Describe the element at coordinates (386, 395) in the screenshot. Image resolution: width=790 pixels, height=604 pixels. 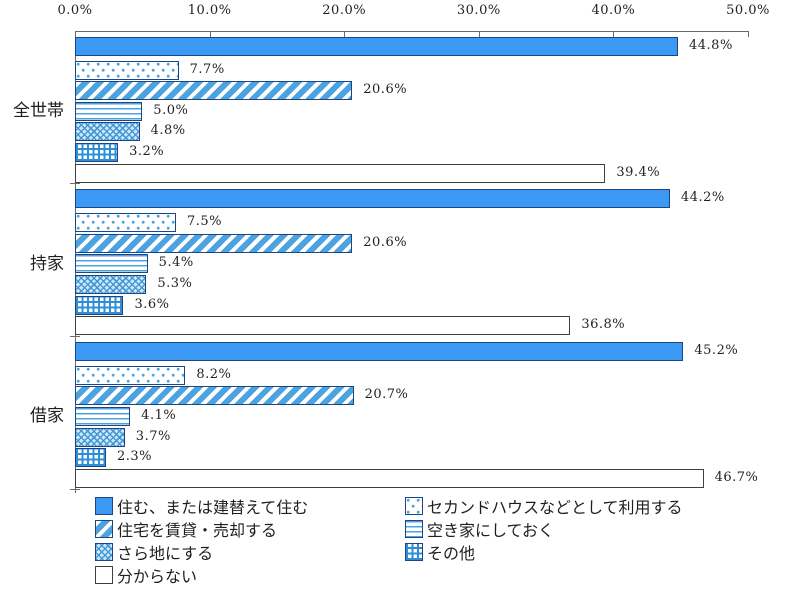
I see `bar-value-label: 20.7%` at that location.